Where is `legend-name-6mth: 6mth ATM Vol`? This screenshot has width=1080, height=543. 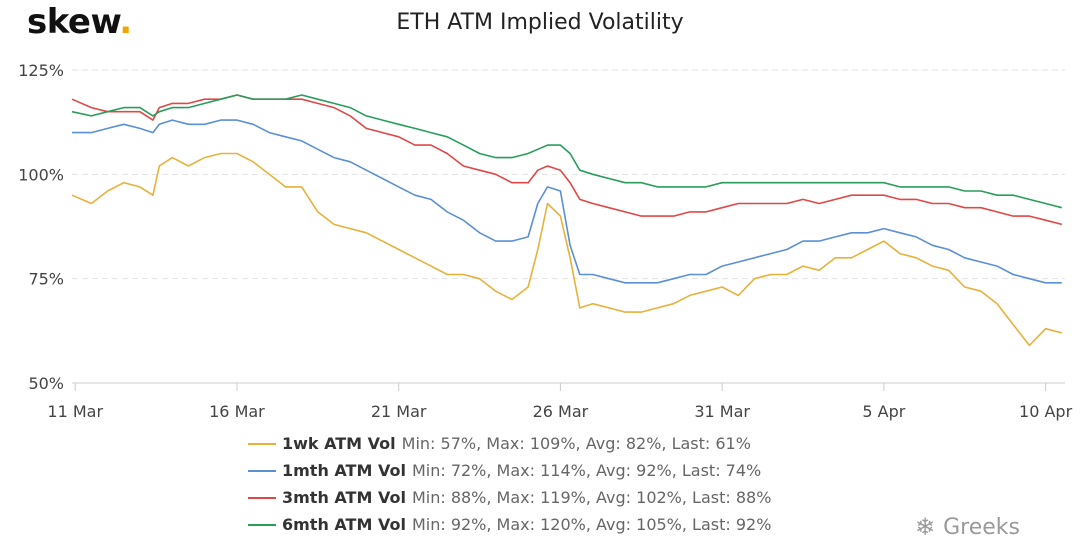
legend-name-6mth: 6mth ATM Vol is located at coordinates (344, 524).